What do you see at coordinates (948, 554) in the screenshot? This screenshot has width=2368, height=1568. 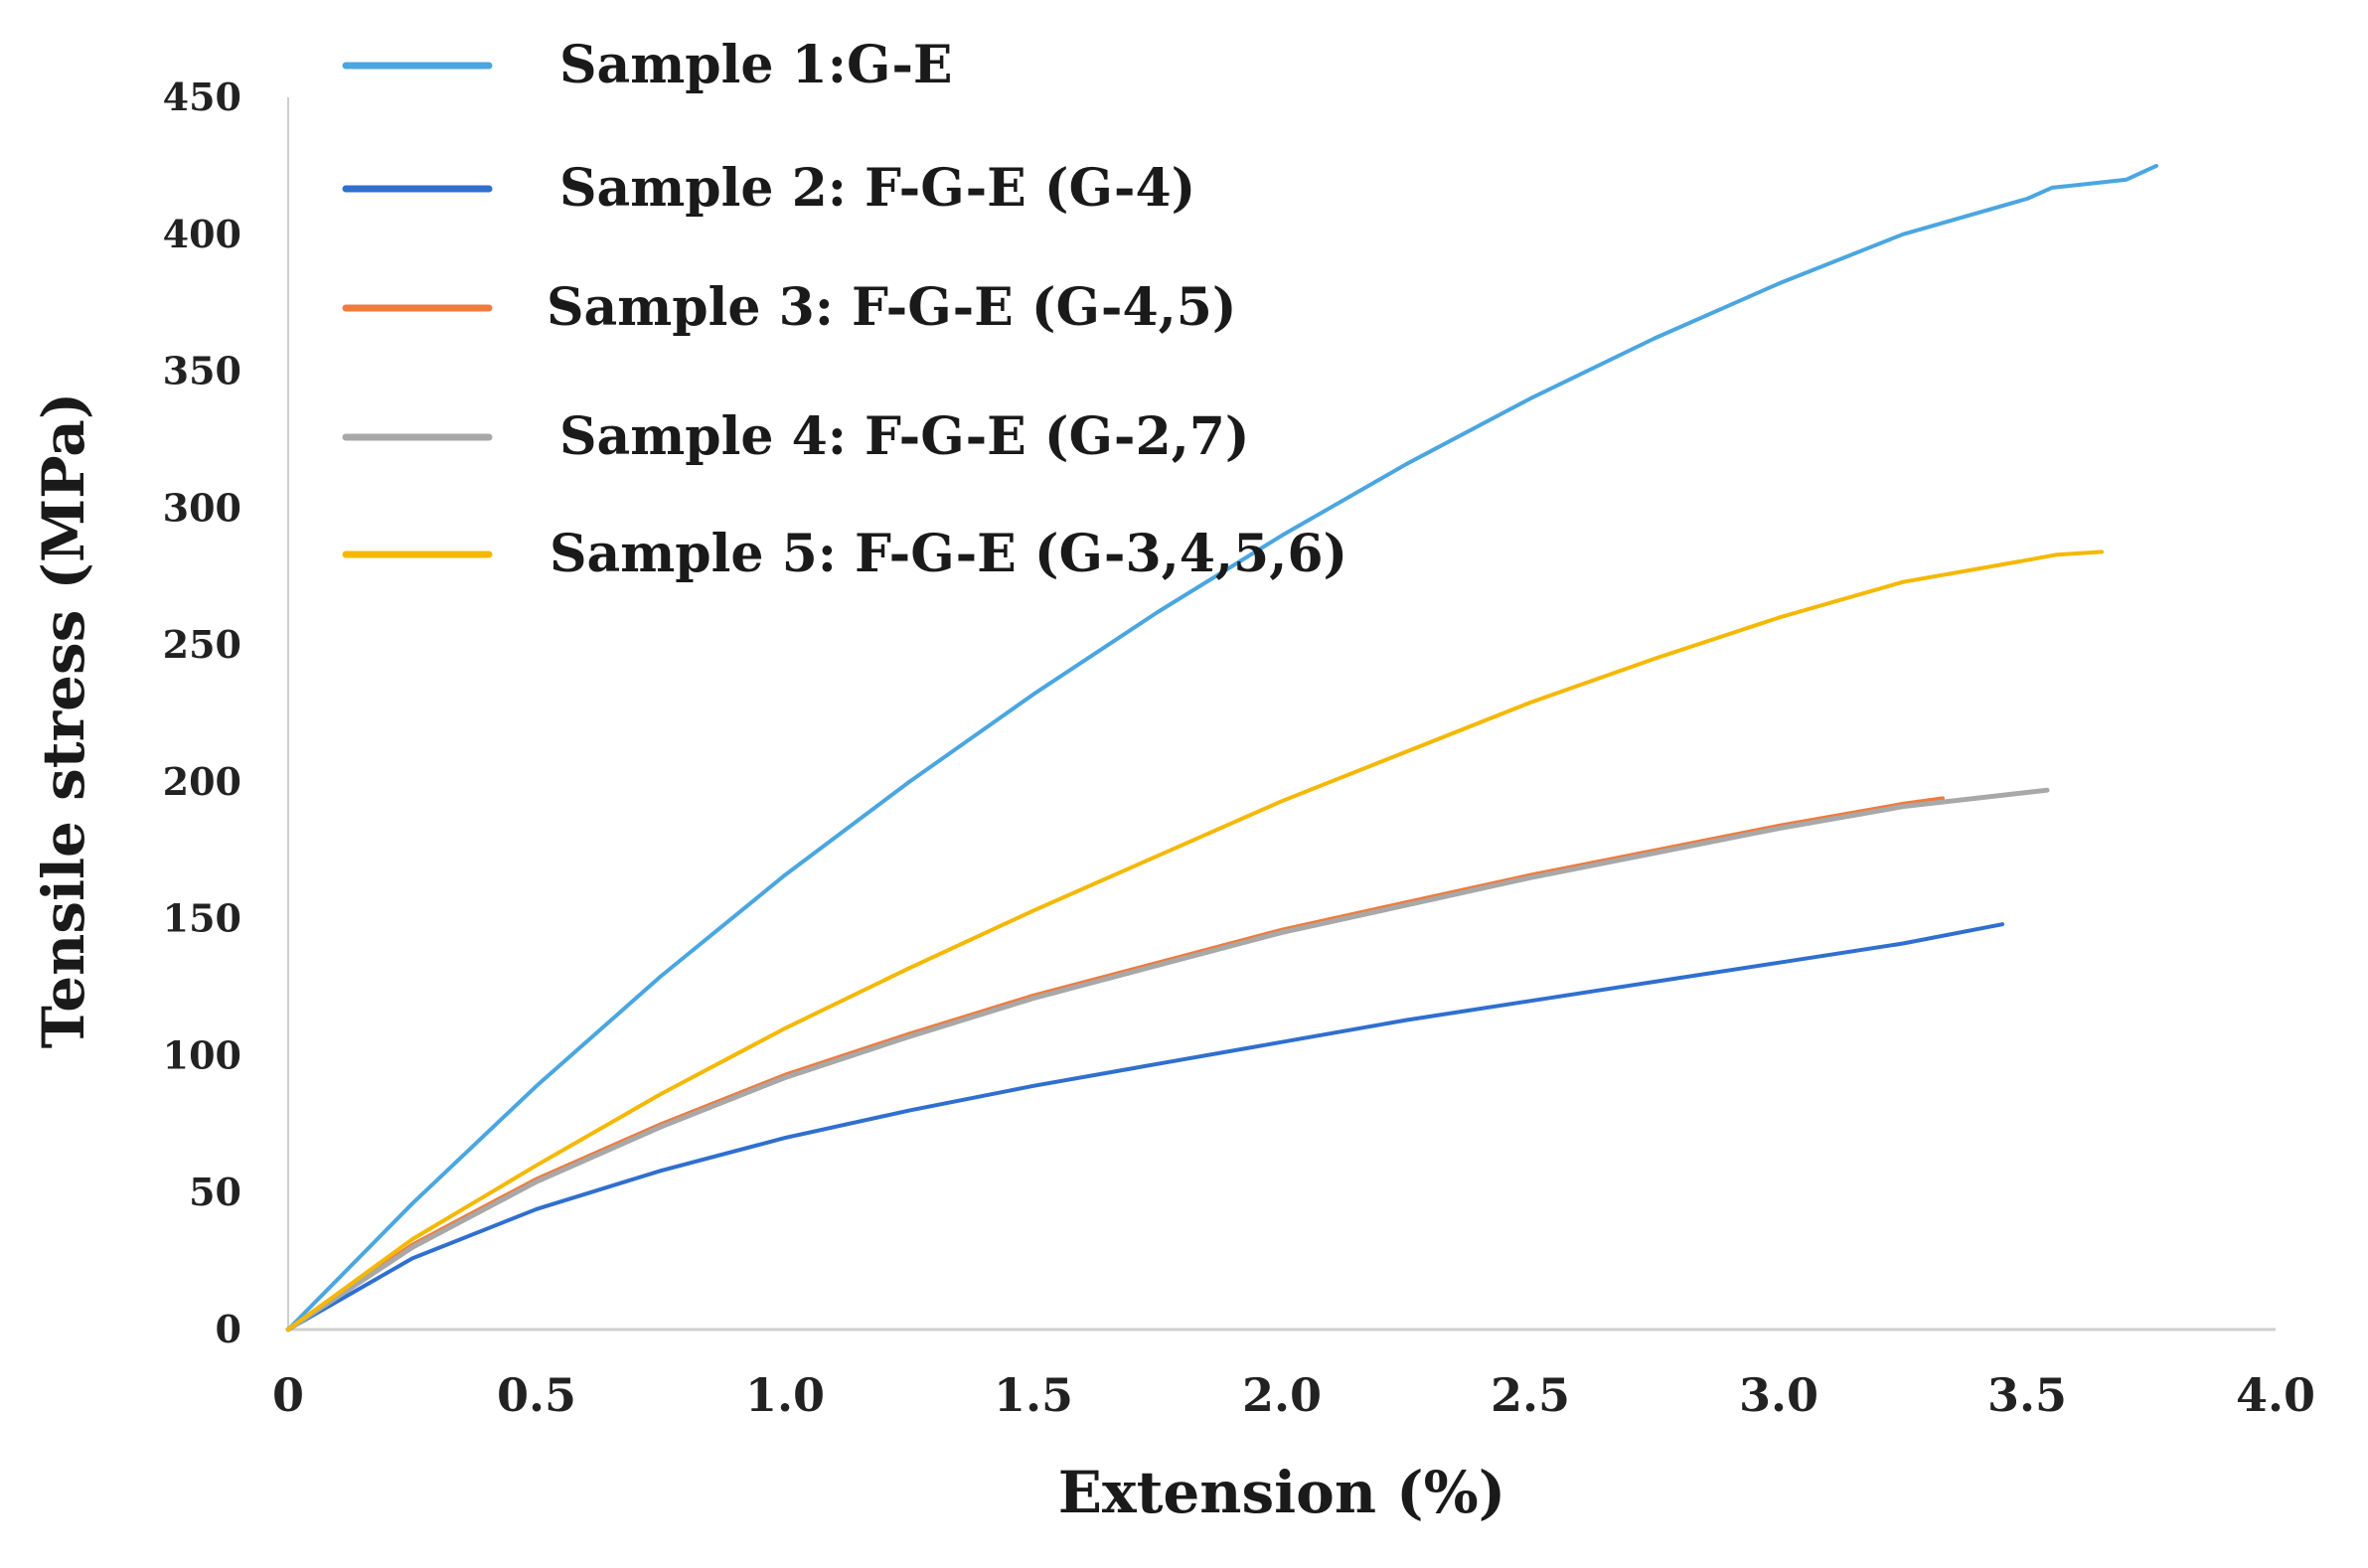 I see `legend-label-sample-5: Sample 5: F-G-E (G-3,4,5,6)` at bounding box center [948, 554].